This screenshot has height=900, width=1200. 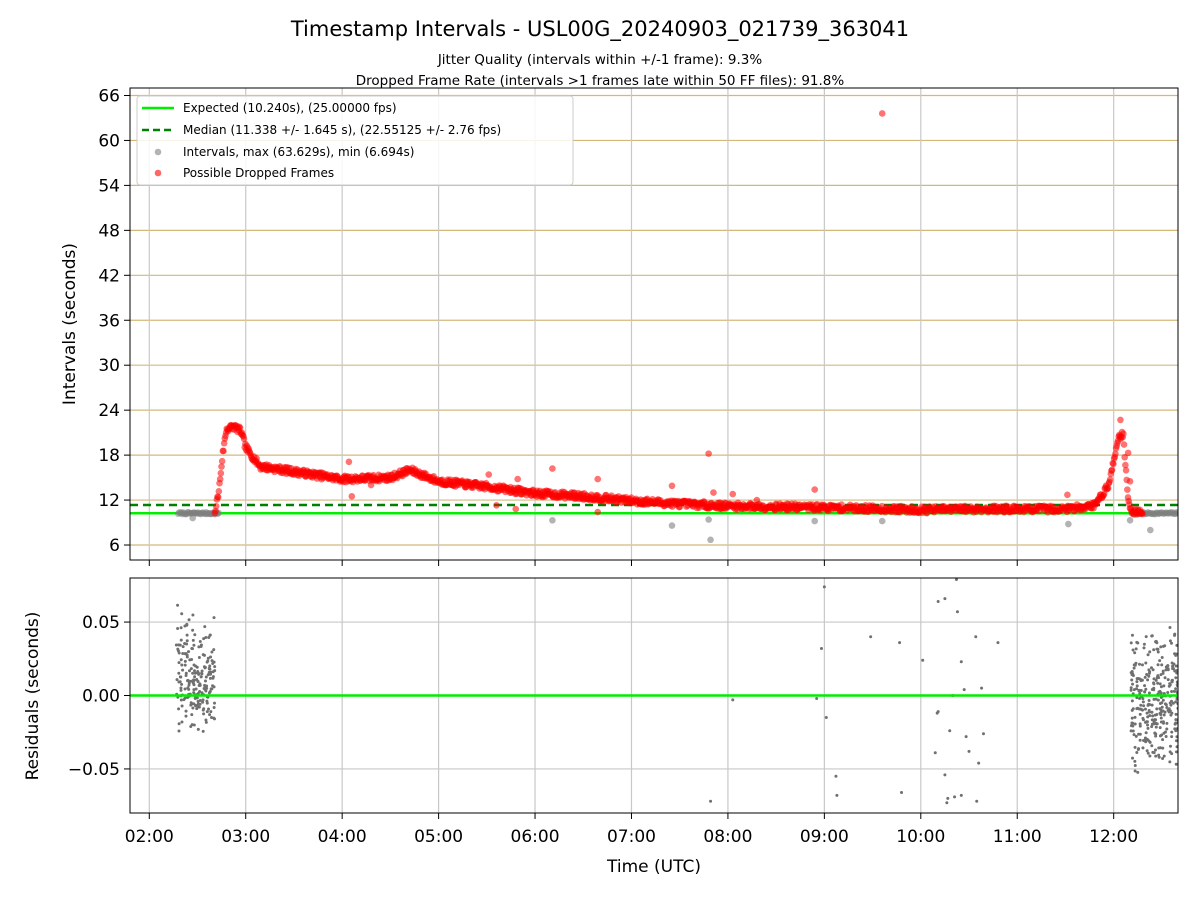 What do you see at coordinates (114, 546) in the screenshot?
I see `intervals-ytick-label: 6` at bounding box center [114, 546].